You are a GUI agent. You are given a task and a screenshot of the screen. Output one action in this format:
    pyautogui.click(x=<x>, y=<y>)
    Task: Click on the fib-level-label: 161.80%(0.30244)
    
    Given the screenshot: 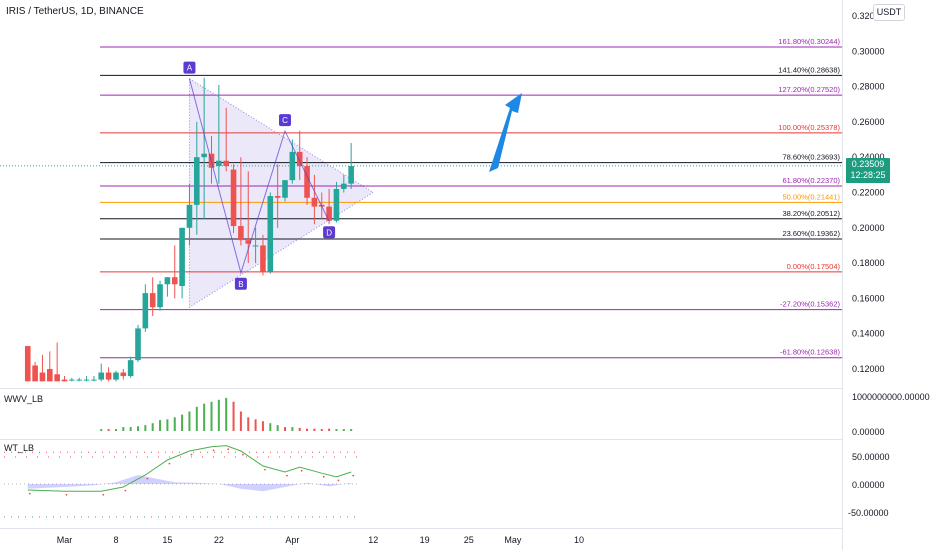 What is the action you would take?
    pyautogui.click(x=809, y=41)
    